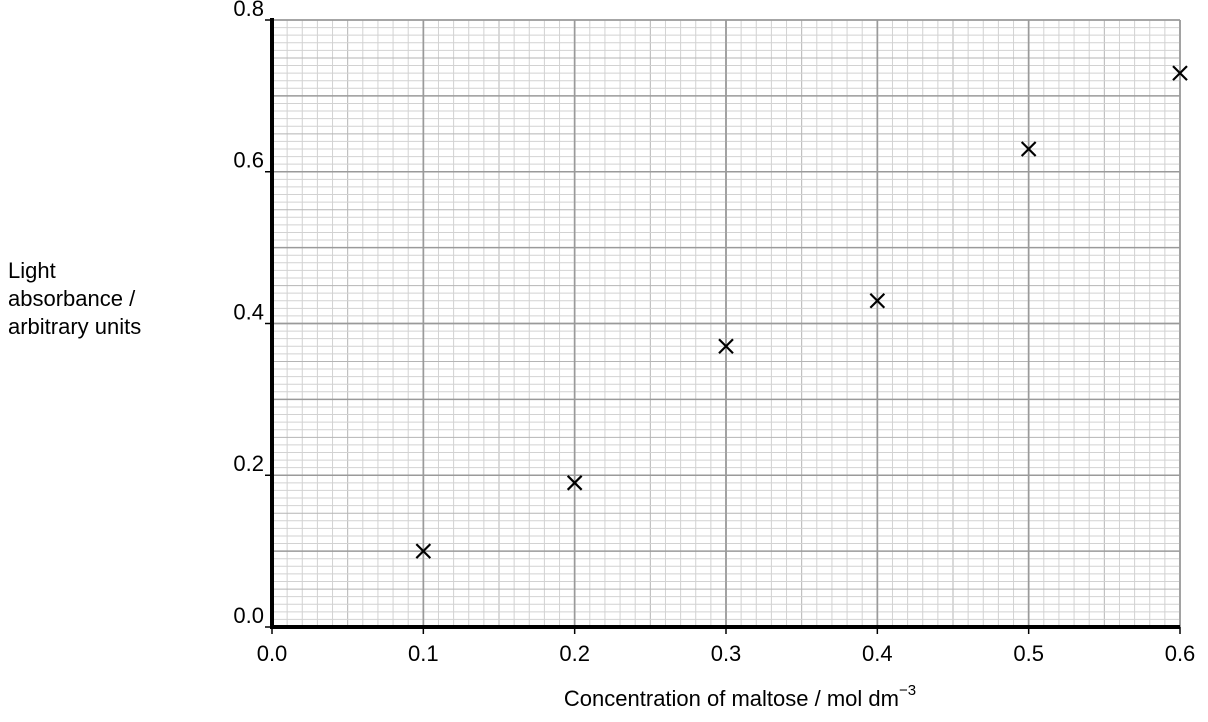 The image size is (1208, 722). I want to click on y-tick-label: 0.8, so click(248, 10).